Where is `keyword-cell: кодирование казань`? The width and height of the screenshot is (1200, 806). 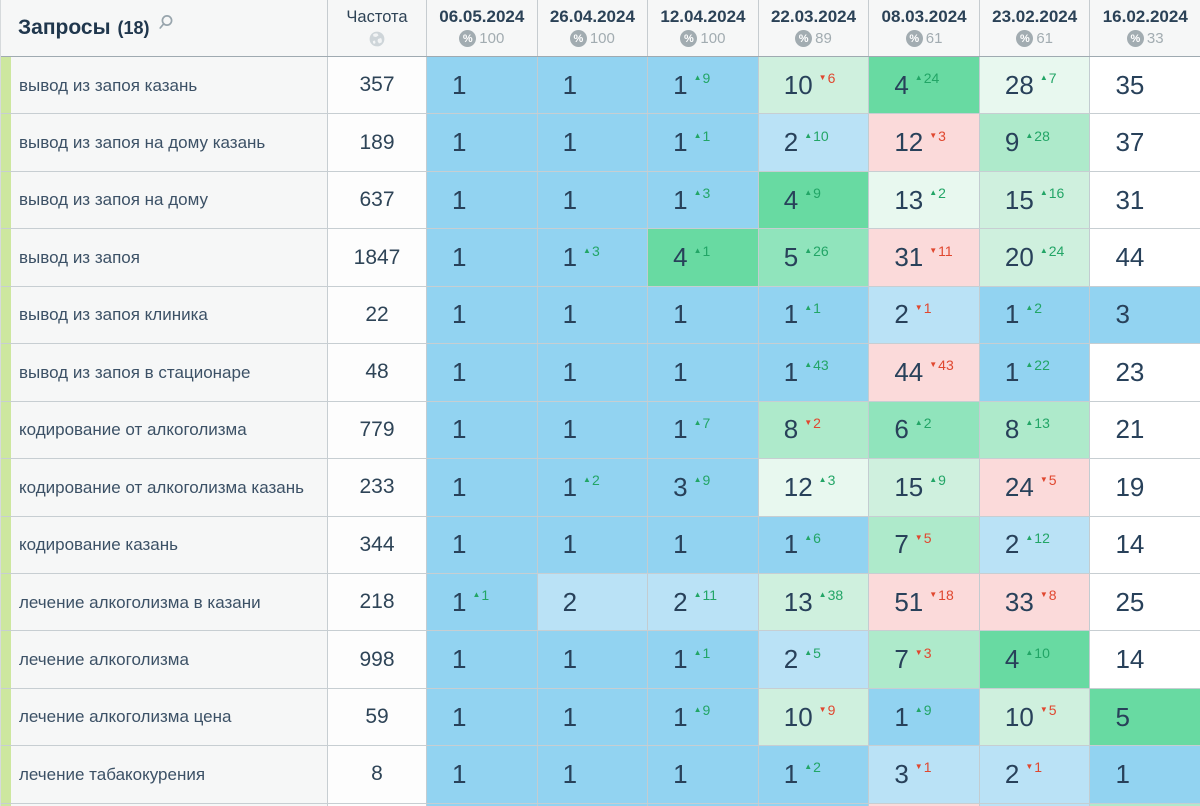 keyword-cell: кодирование казань is located at coordinates (169, 544).